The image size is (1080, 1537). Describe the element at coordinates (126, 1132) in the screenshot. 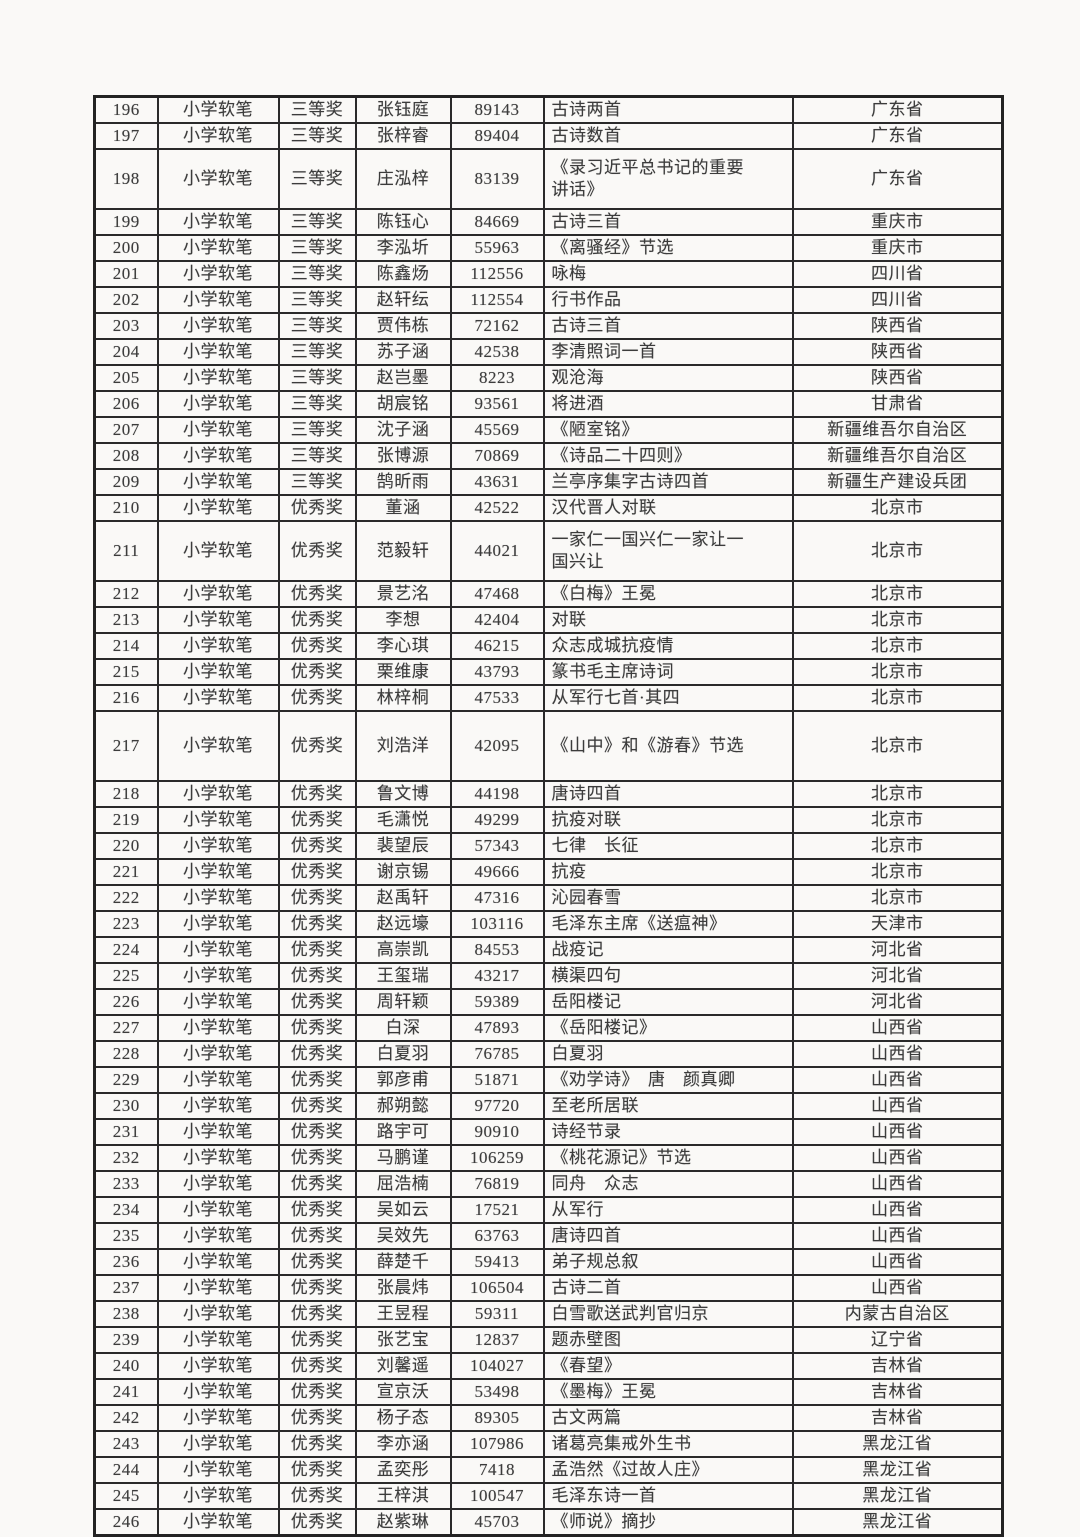

I see `cell-no: 231` at that location.